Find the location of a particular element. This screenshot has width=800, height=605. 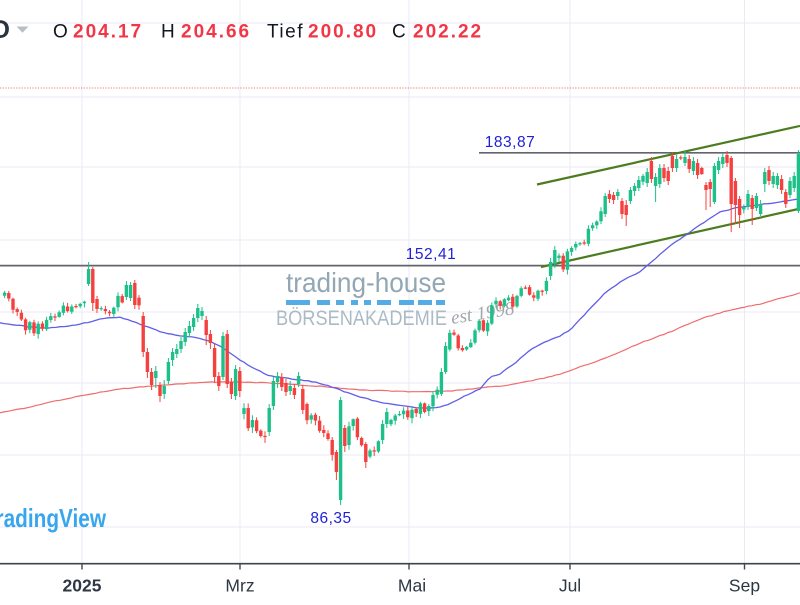

svg-text: 152,41 is located at coordinates (431, 254).